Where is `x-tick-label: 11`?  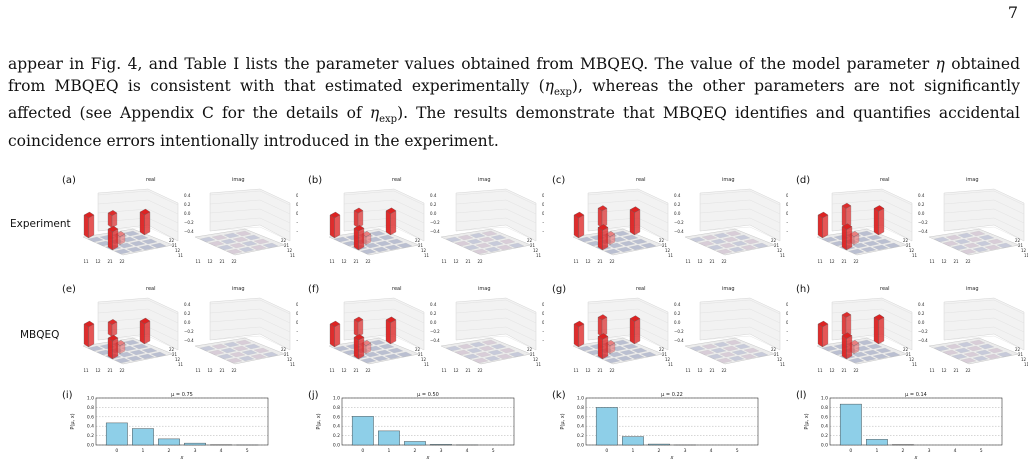 x-tick-label: 11 is located at coordinates (198, 370).